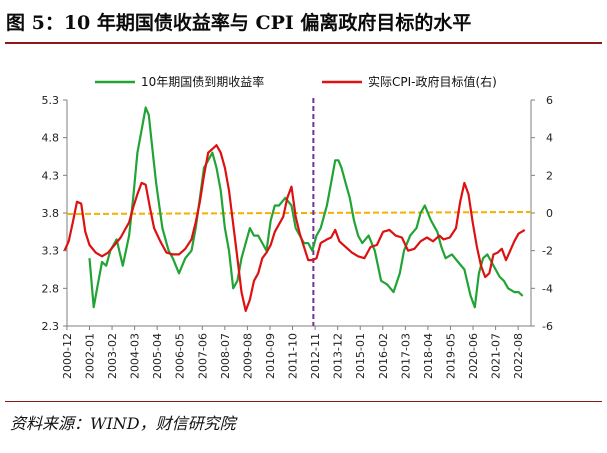 The image size is (607, 453). Describe the element at coordinates (296, 81) in the screenshot. I see `legend: 10年期国债到期收益率 实际CPI-政府目标值(右)` at that location.